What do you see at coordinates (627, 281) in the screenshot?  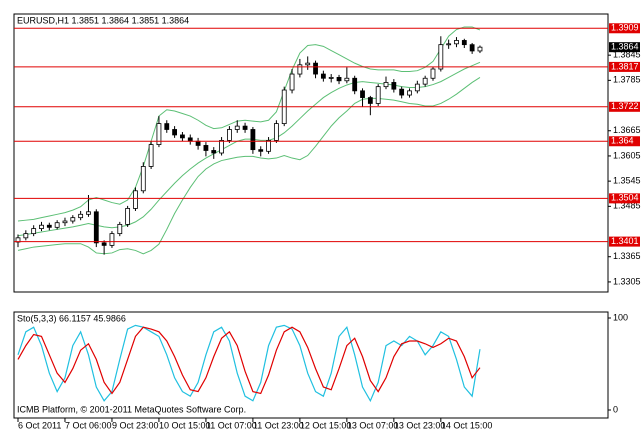 I see `y-tick-label: 1.3305` at bounding box center [627, 281].